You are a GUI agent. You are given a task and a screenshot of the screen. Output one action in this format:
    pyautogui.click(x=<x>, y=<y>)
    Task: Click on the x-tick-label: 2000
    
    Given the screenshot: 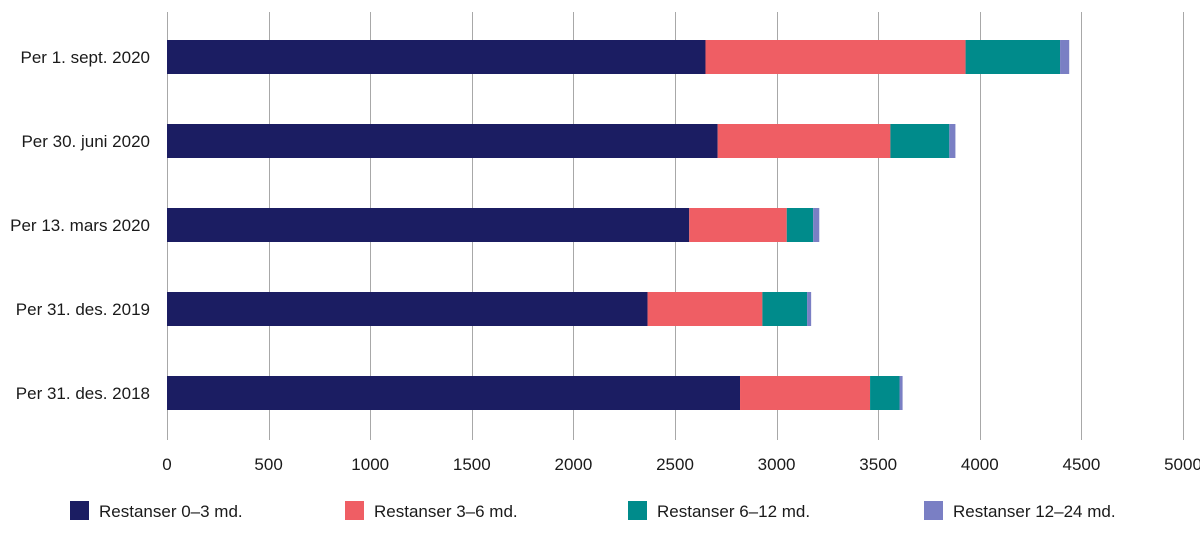 What is the action you would take?
    pyautogui.click(x=573, y=464)
    